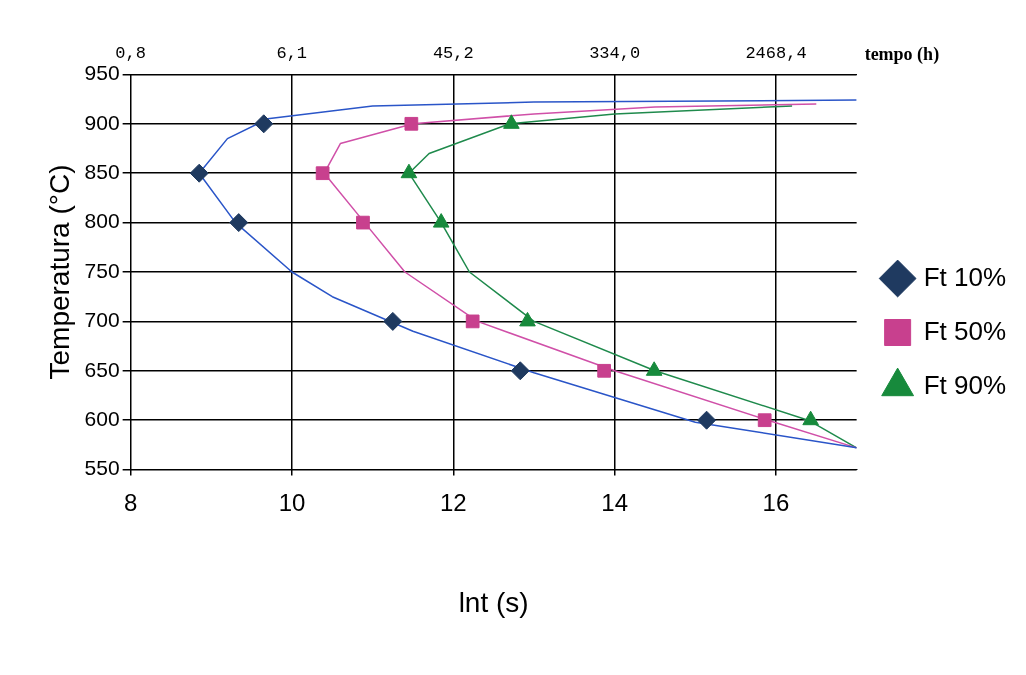  What do you see at coordinates (102, 320) in the screenshot?
I see `y-tick-label: 700` at bounding box center [102, 320].